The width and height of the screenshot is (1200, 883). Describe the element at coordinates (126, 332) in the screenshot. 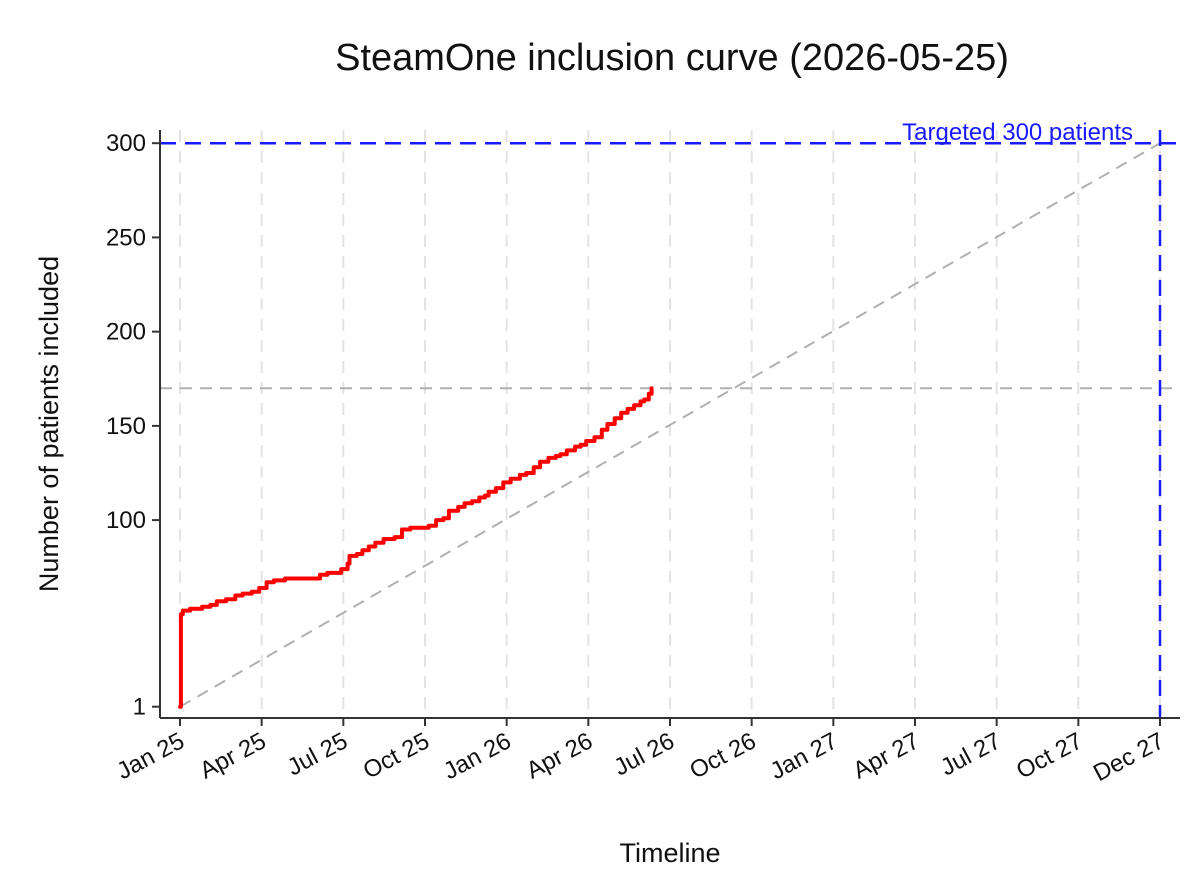

I see `y-tick-label: 200` at that location.